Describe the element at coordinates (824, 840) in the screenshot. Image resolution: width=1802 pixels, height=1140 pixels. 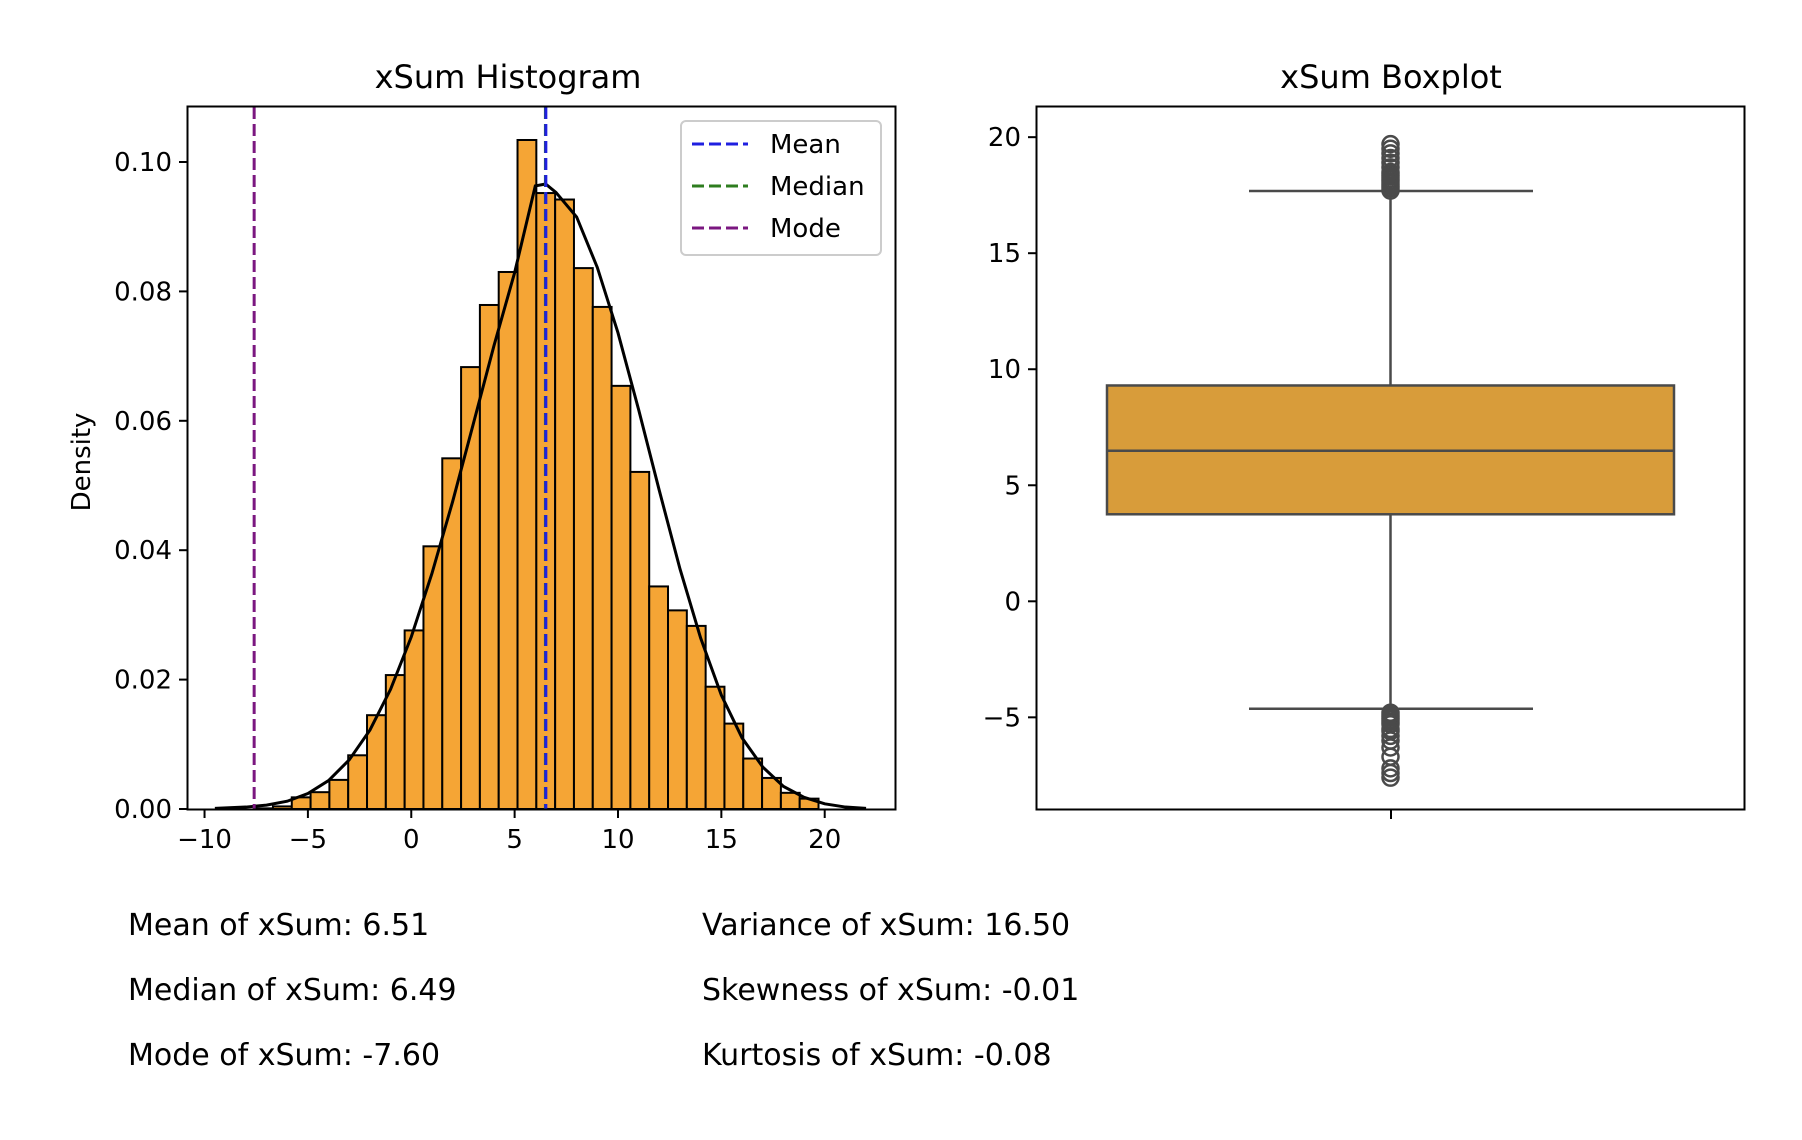
I see `histogram-x-tick-label: 20` at that location.